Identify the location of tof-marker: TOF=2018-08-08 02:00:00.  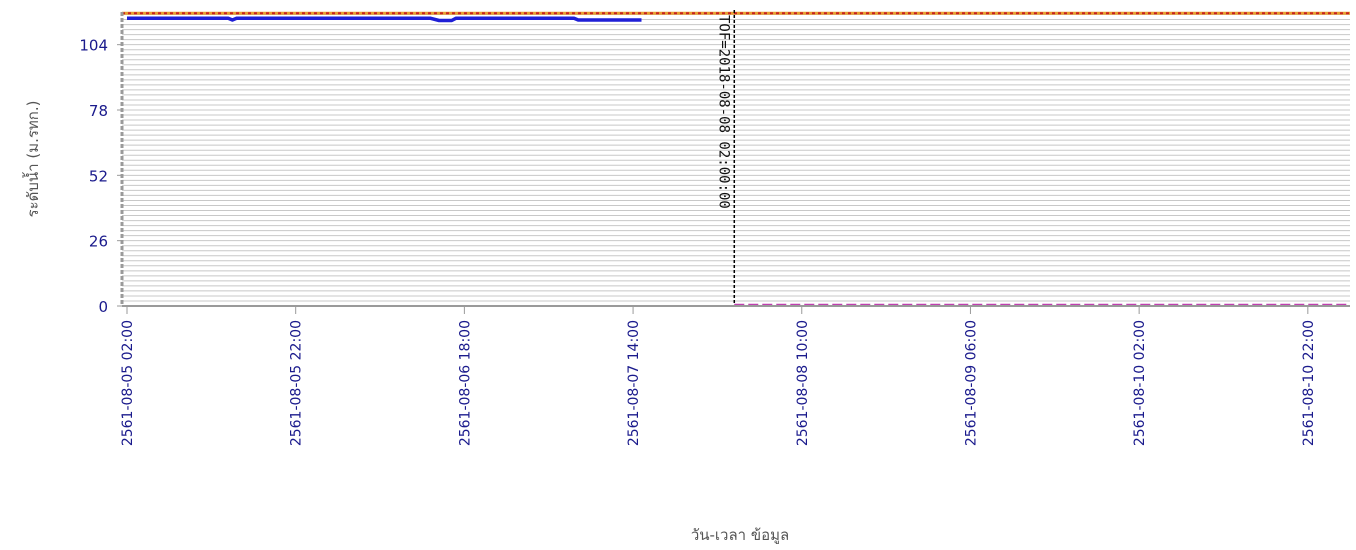
(725, 158).